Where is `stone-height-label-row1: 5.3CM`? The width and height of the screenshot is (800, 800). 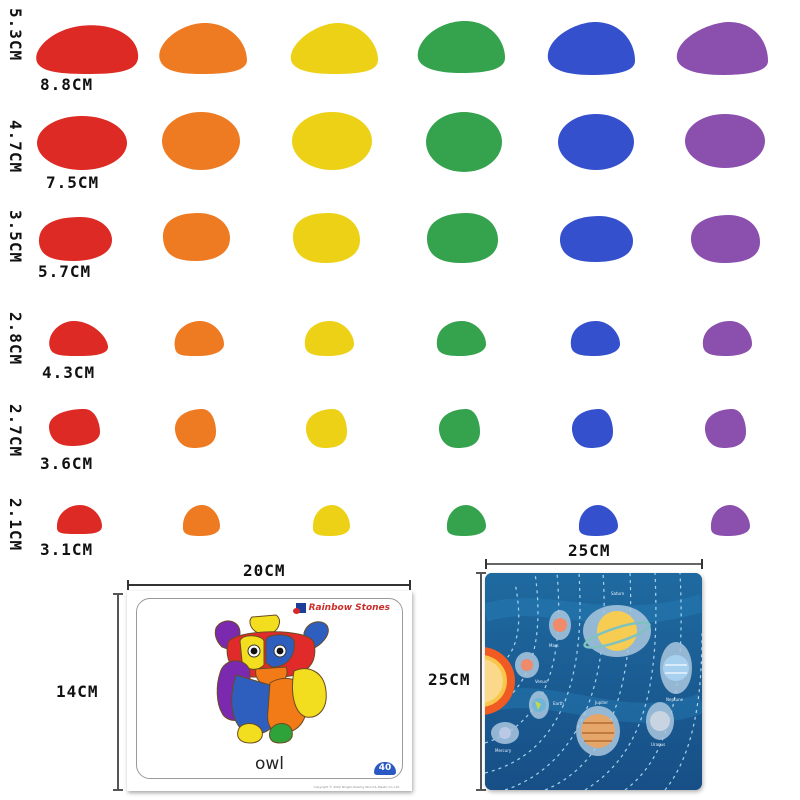
stone-height-label-row1: 5.3CM is located at coordinates (15, 35).